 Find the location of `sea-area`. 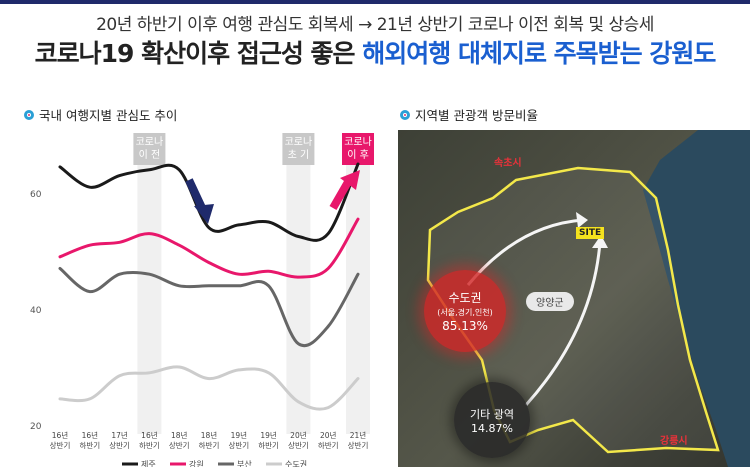

sea-area is located at coordinates (696, 298).